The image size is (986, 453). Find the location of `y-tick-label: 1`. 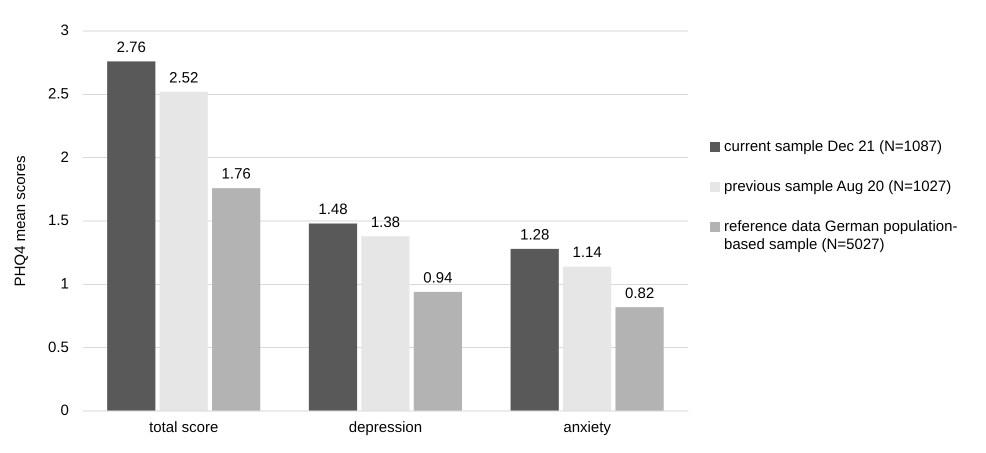

y-tick-label: 1 is located at coordinates (64, 283).